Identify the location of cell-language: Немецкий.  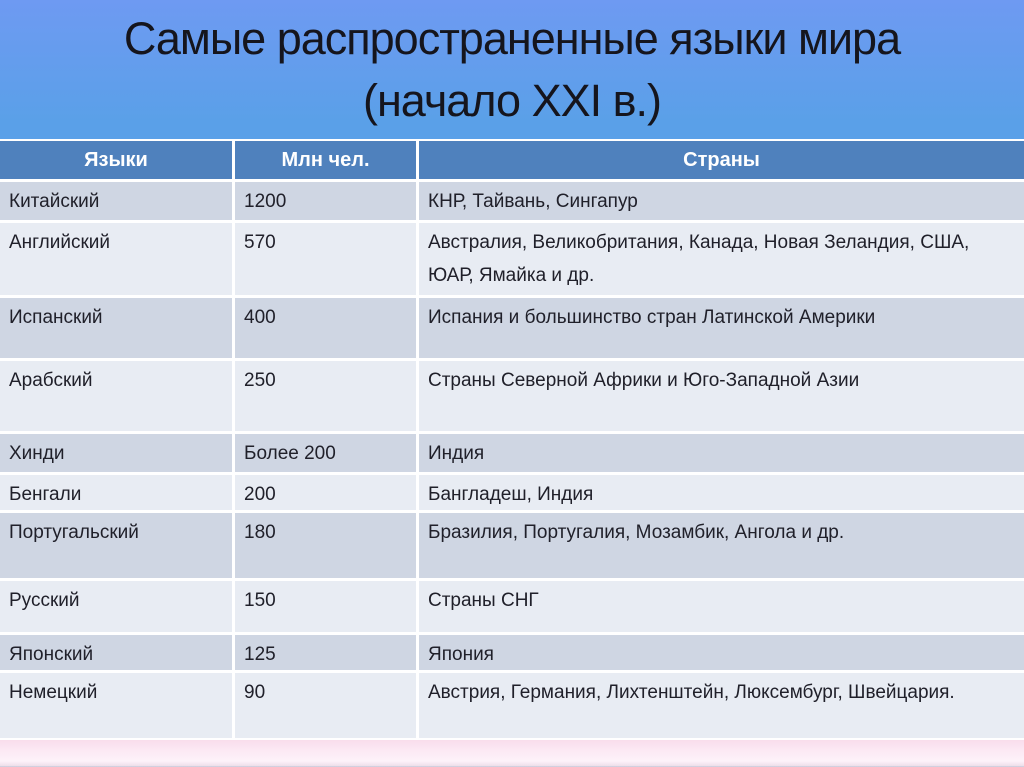
(116, 705).